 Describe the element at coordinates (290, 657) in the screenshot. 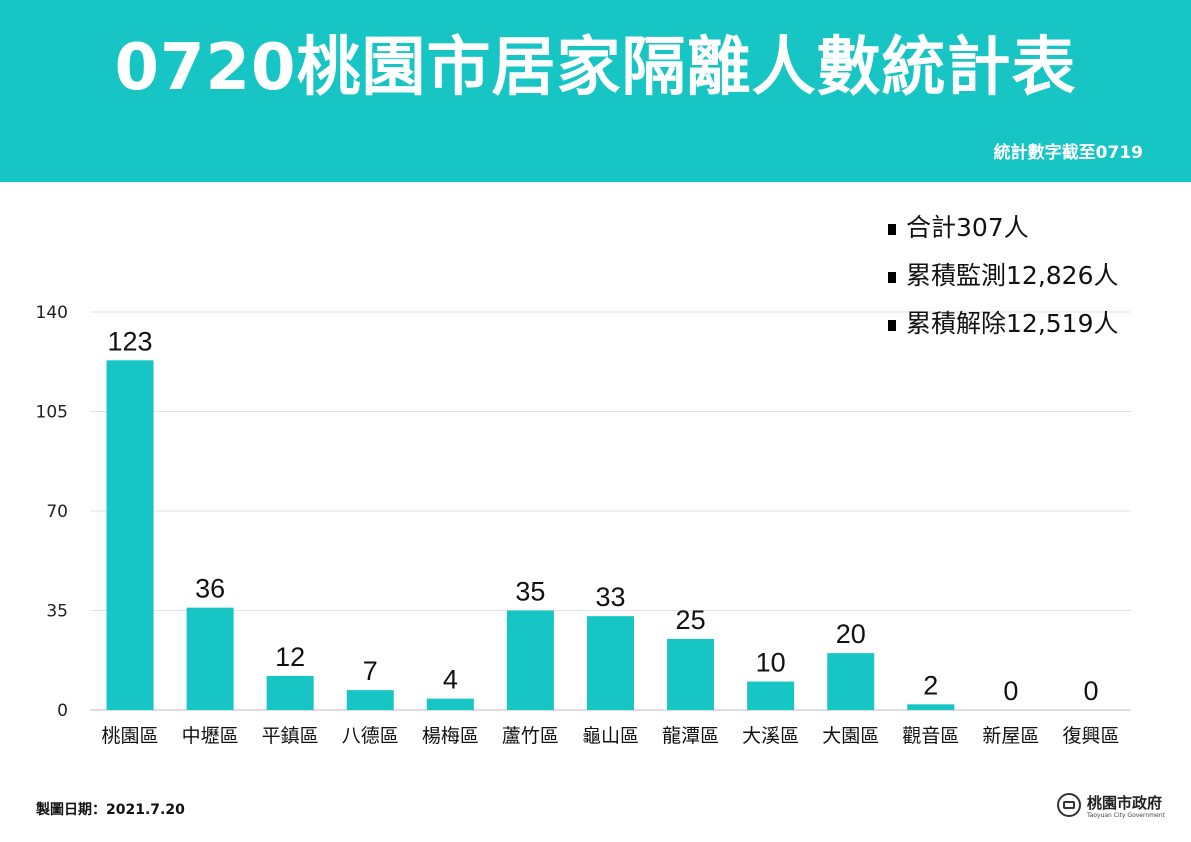

I see `bar-value-label: 12` at that location.